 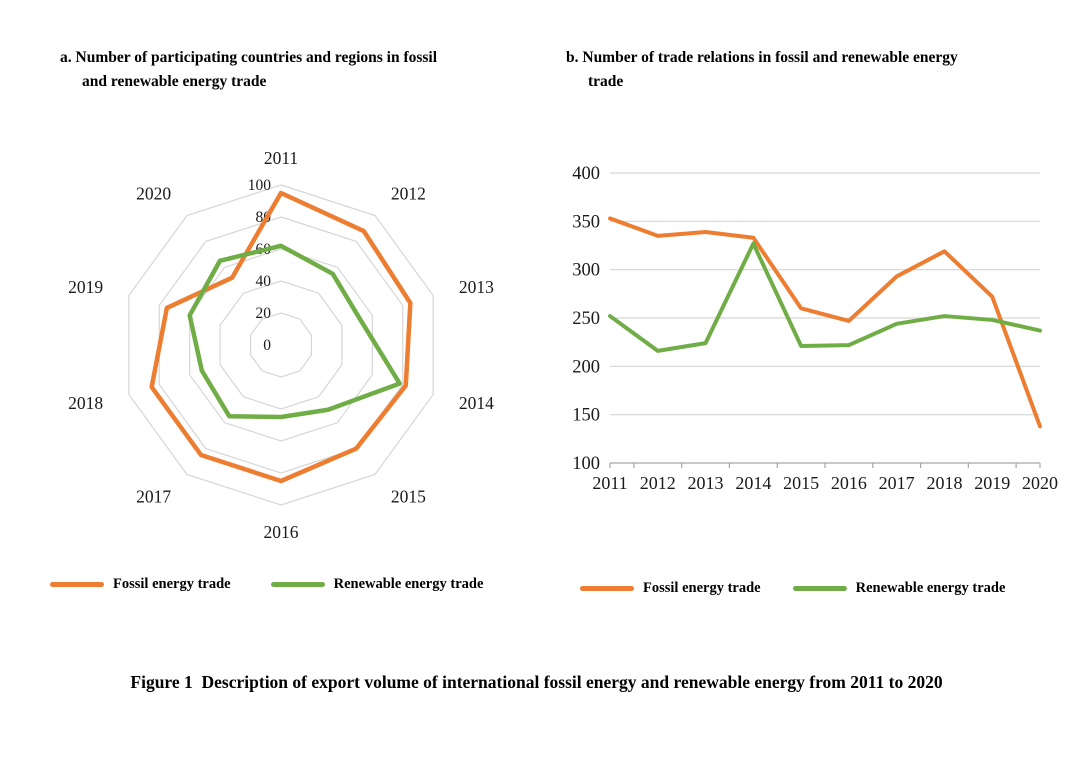 What do you see at coordinates (264, 313) in the screenshot?
I see `svg-text: 20` at bounding box center [264, 313].